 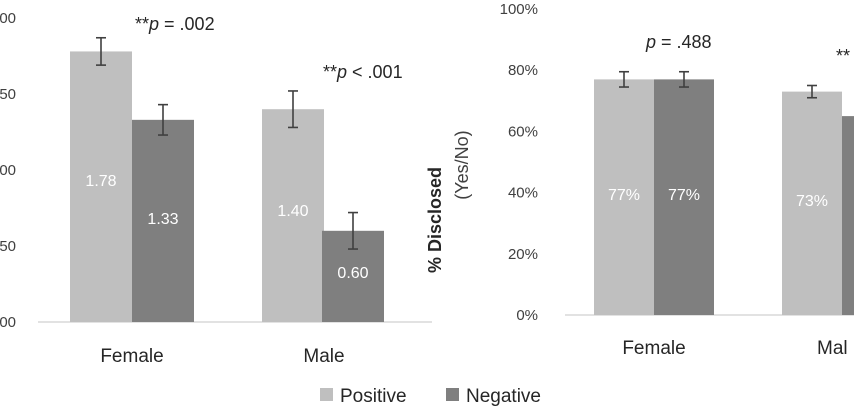 What do you see at coordinates (503, 396) in the screenshot?
I see `legend-label-negative: Negative` at bounding box center [503, 396].